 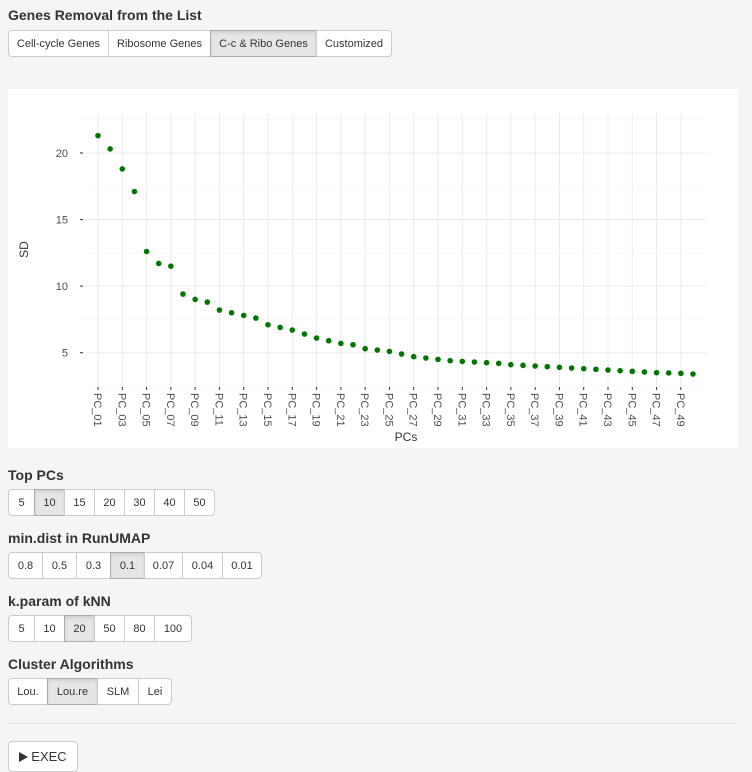 What do you see at coordinates (139, 628) in the screenshot?
I see `k-param-option-button: 80` at bounding box center [139, 628].